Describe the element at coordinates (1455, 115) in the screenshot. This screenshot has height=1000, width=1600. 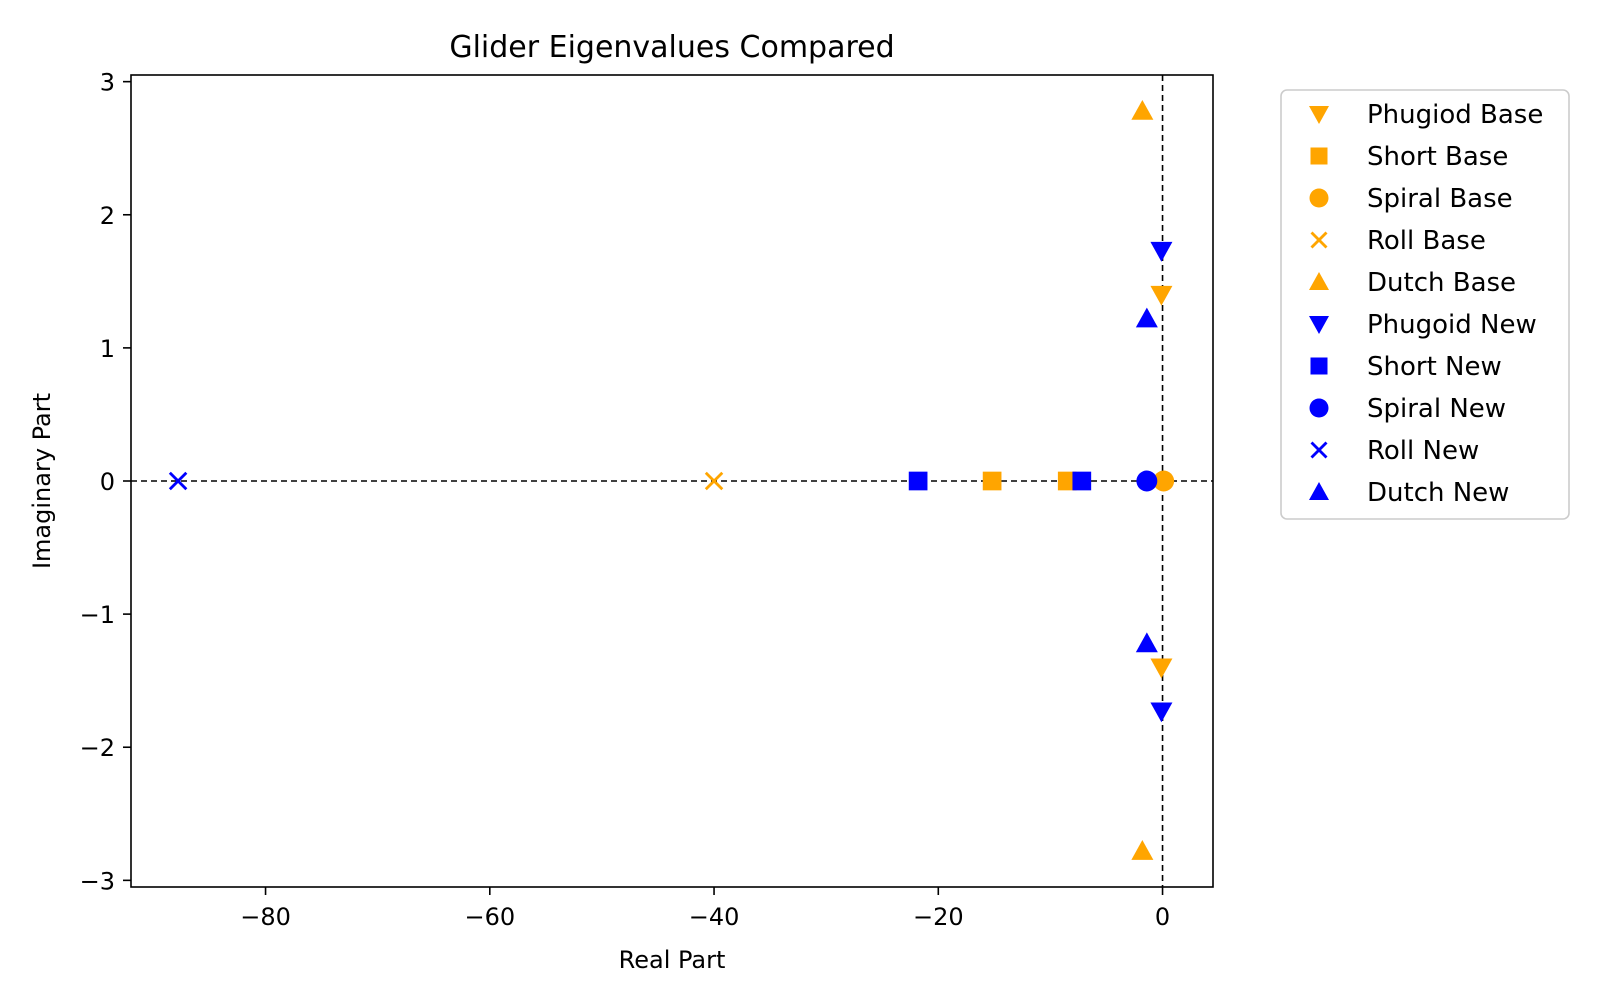
I see `legend-label: Phugiod Base` at that location.